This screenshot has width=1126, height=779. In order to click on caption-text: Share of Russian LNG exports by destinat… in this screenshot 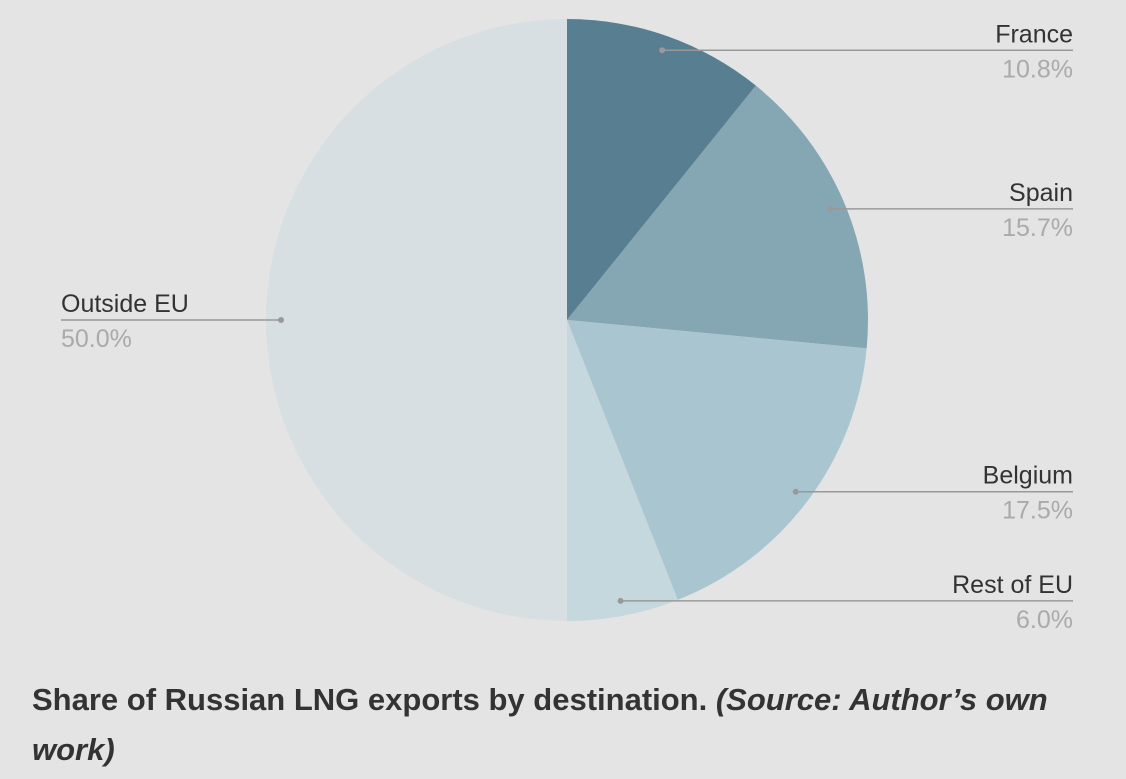, I will do `click(370, 699)`.